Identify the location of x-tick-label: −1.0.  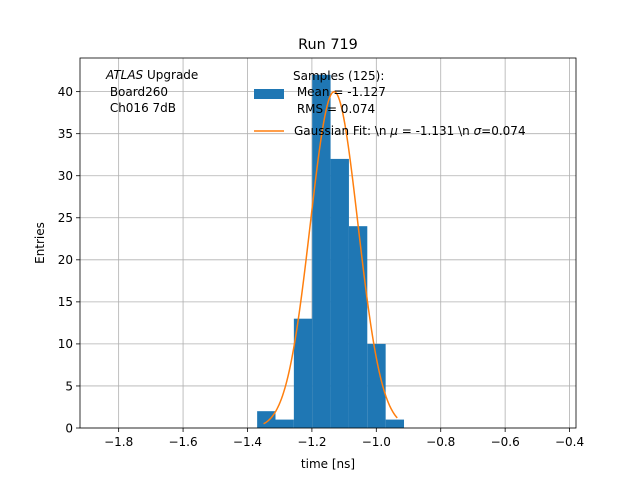
(376, 442).